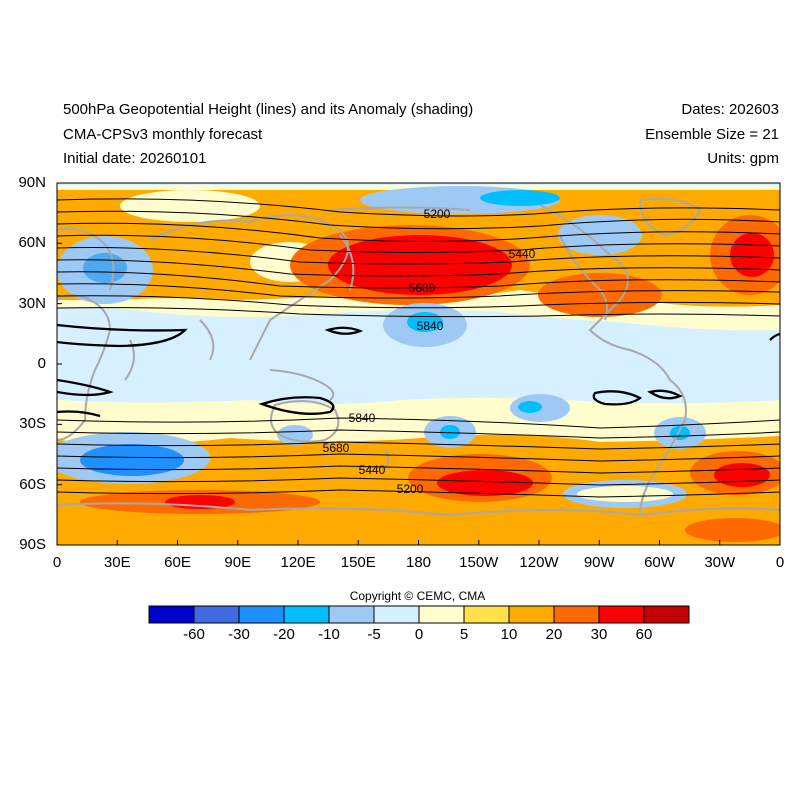 This screenshot has width=800, height=800. Describe the element at coordinates (509, 634) in the screenshot. I see `colorbar-label: 10` at that location.